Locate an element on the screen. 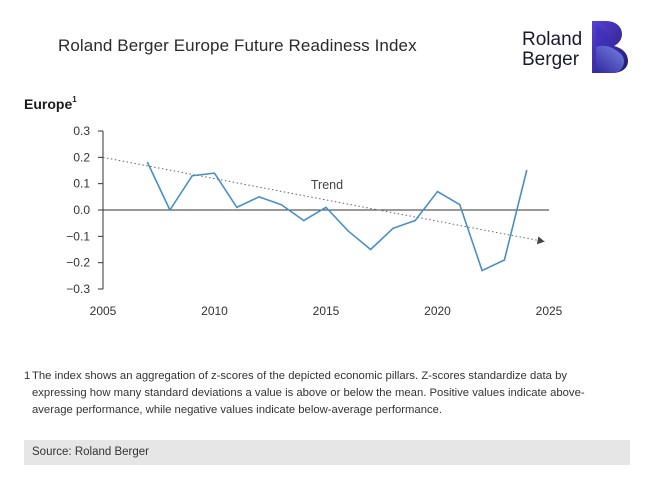 This screenshot has width=650, height=488. trend-arrowhead is located at coordinates (540, 240).